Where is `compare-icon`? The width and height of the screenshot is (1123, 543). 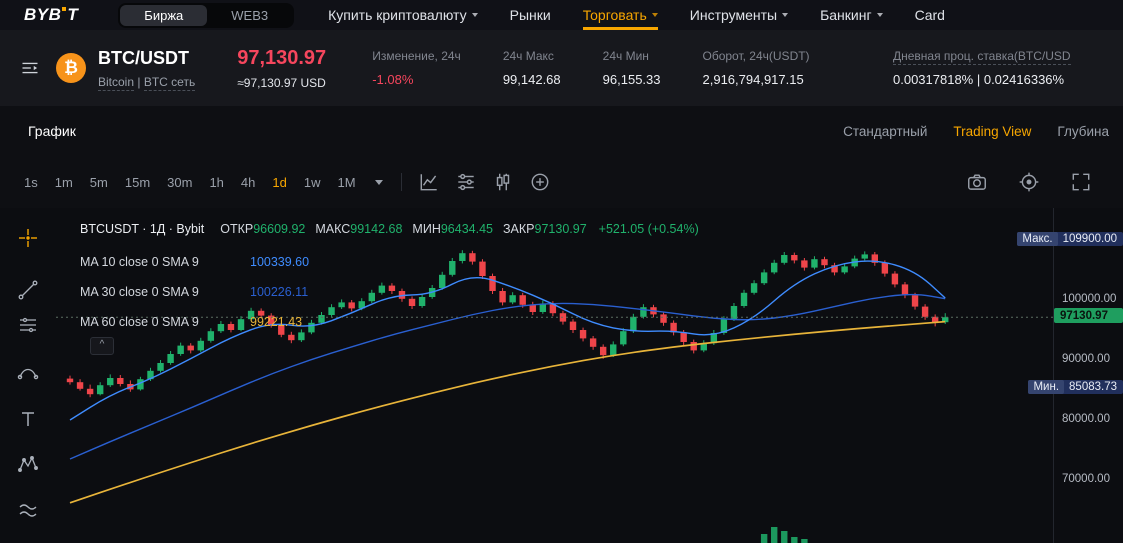 compare-icon is located at coordinates (503, 182).